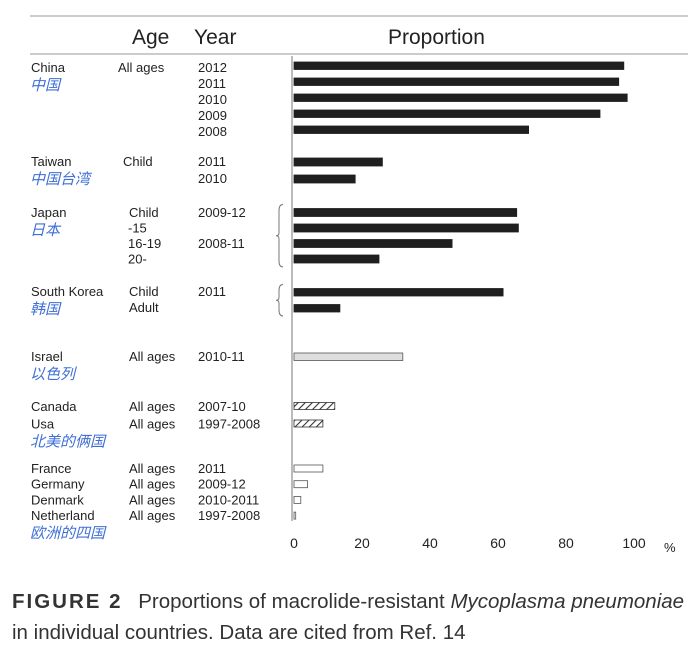 The width and height of the screenshot is (700, 655). Describe the element at coordinates (221, 243) in the screenshot. I see `year-label: 2008-11` at that location.